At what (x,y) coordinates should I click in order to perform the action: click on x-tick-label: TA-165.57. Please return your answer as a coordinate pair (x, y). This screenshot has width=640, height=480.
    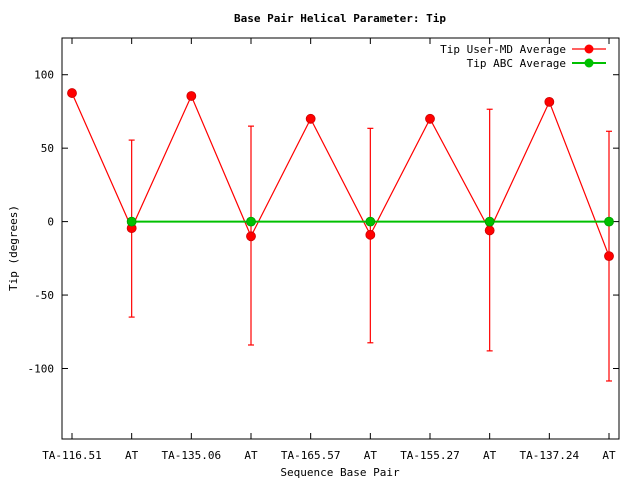
    Looking at the image, I should click on (311, 455).